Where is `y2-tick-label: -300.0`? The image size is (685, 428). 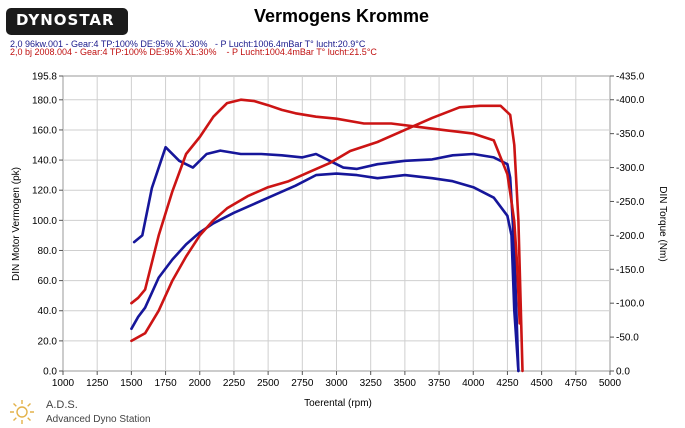 y2-tick-label: -300.0 is located at coordinates (630, 168).